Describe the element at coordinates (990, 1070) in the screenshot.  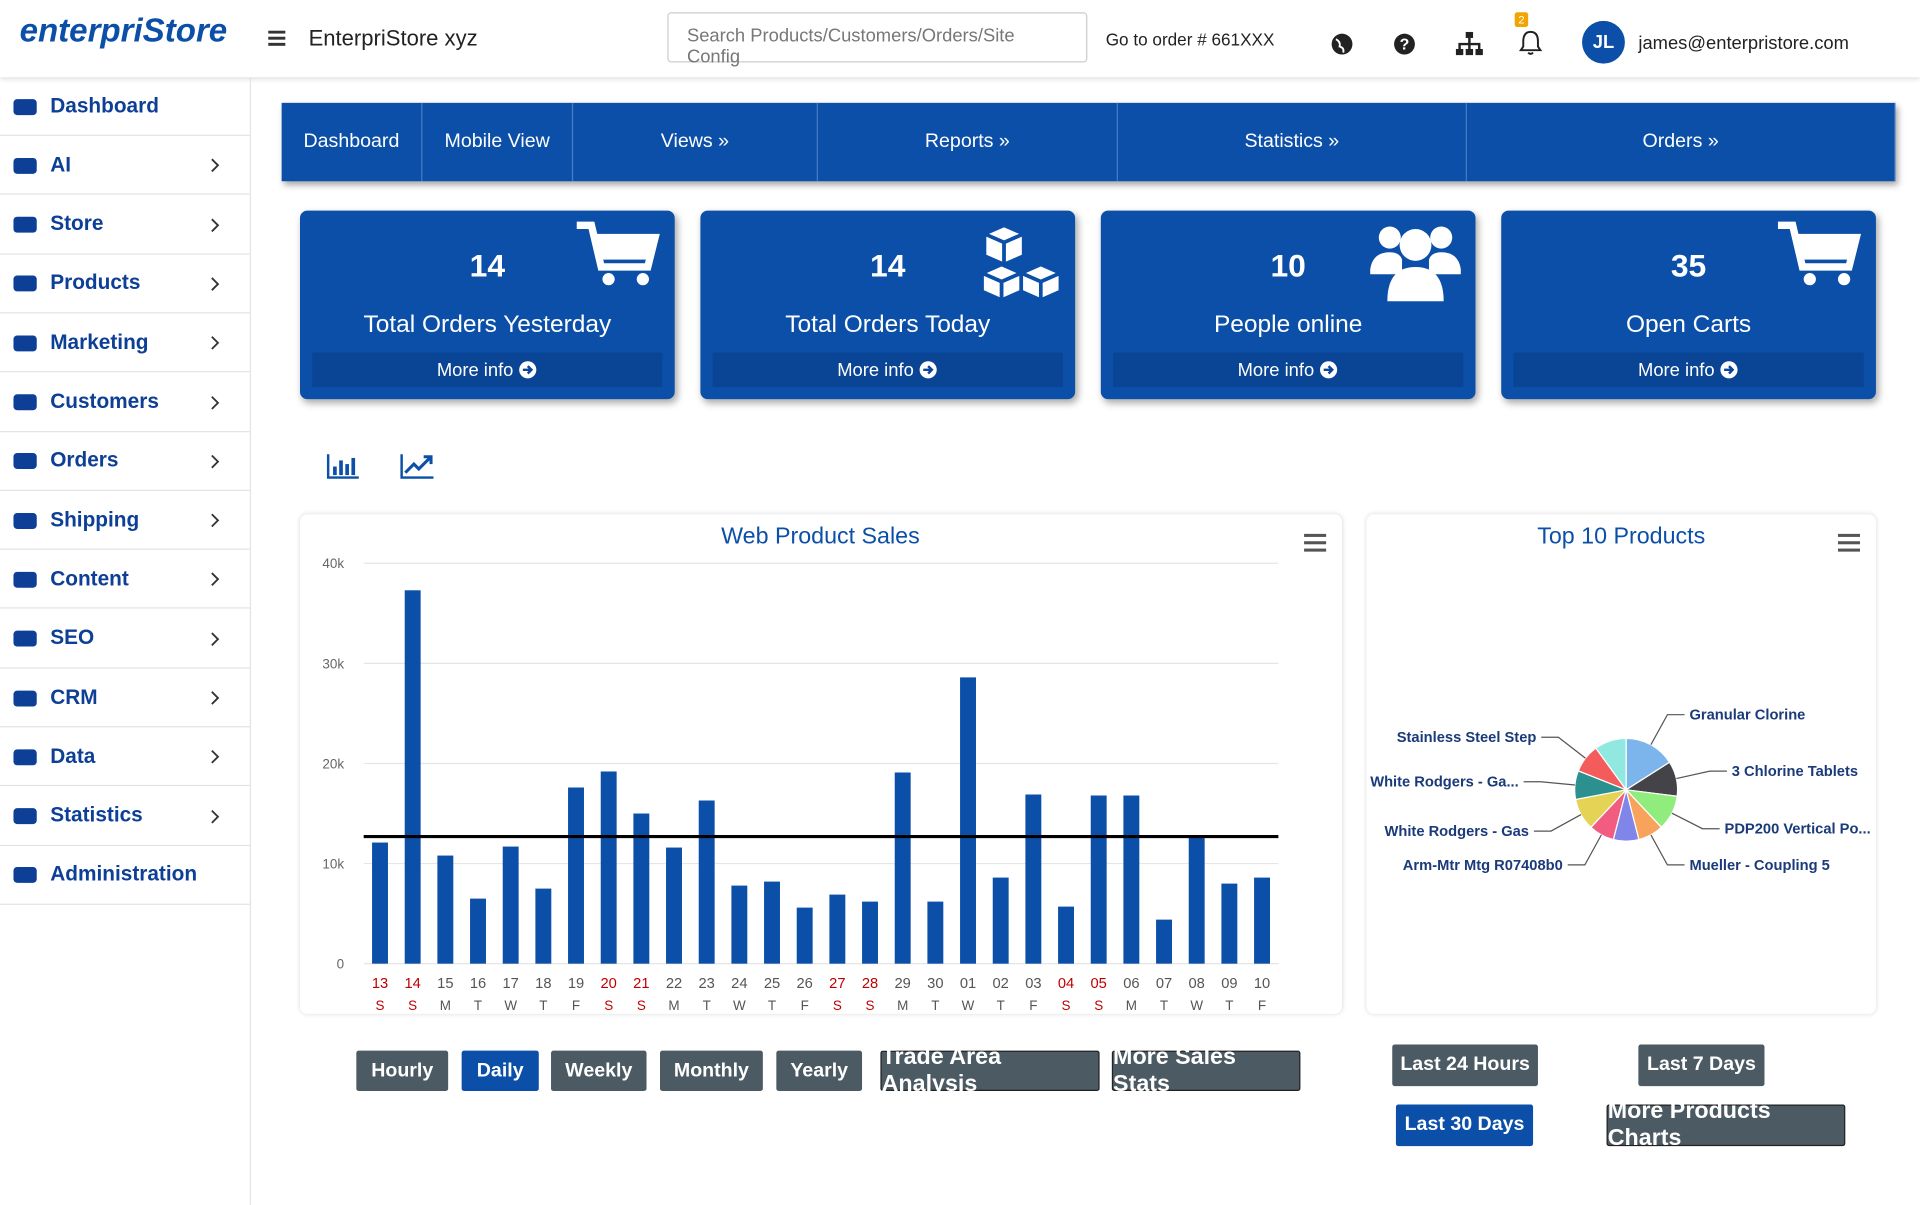
I see `sales-button: Trade Area Analysis` at that location.